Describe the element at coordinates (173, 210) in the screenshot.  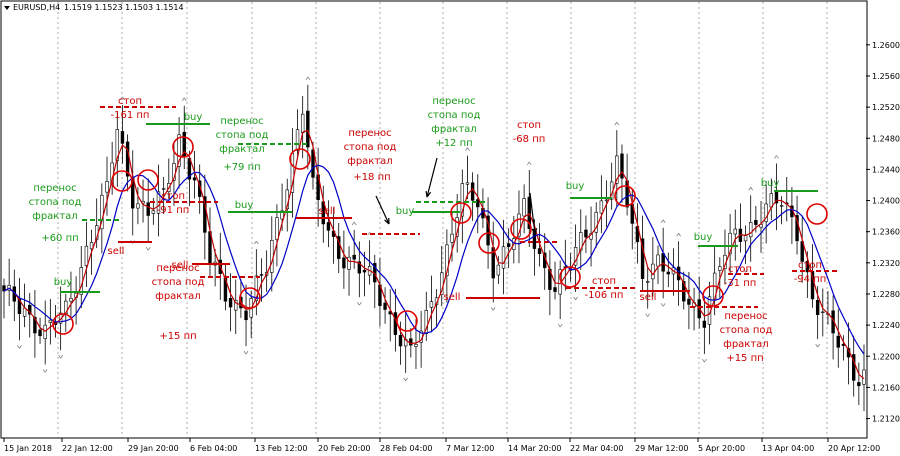
I see `annotation-label-line: -91 пп` at that location.